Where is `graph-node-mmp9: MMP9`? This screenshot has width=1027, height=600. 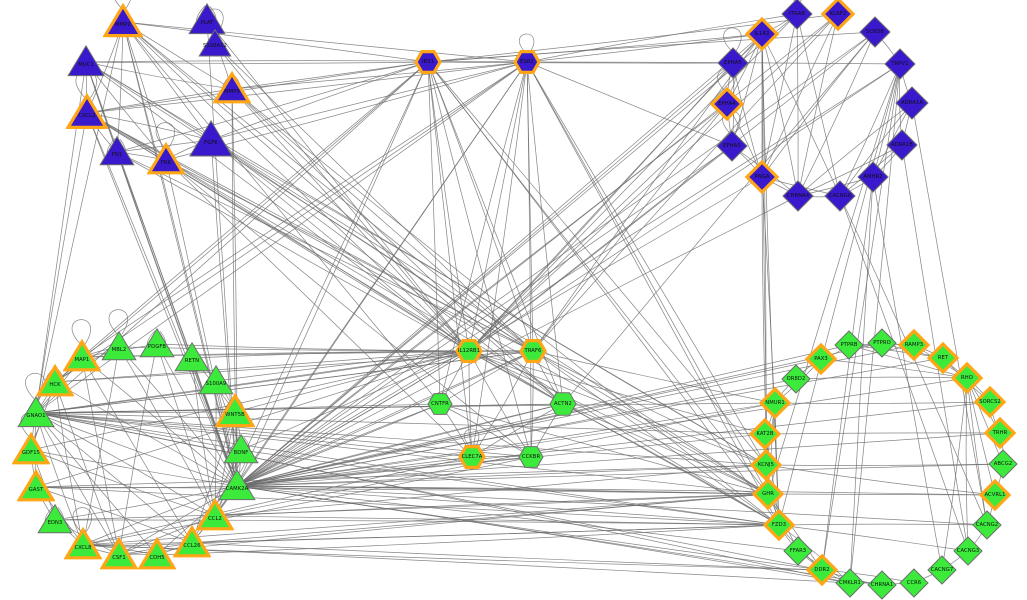 graph-node-mmp9: MMP9 is located at coordinates (232, 87).